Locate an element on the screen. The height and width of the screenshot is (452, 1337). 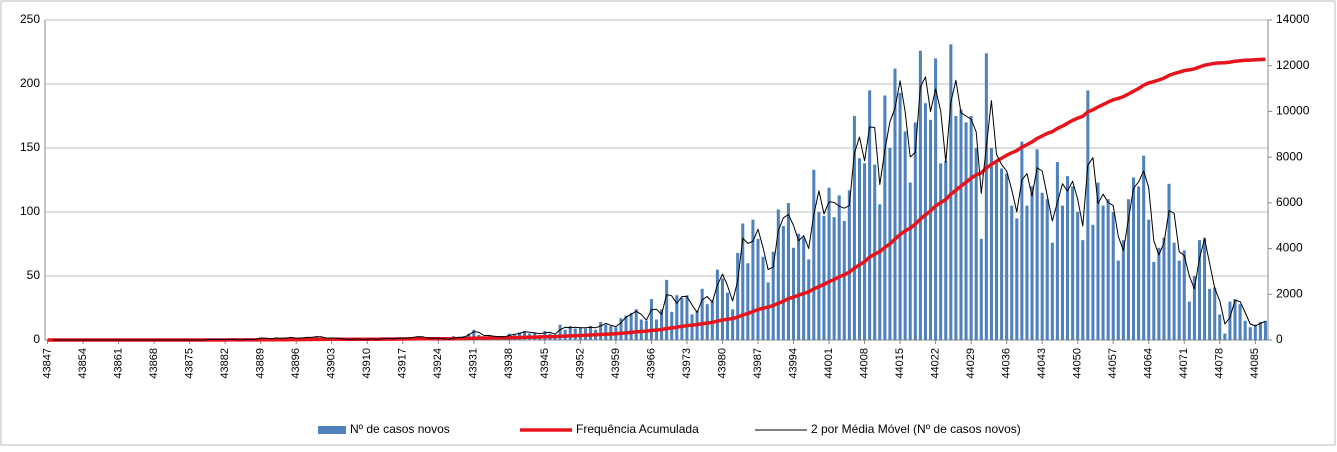
y-tick-label: 100 is located at coordinates (30, 211).